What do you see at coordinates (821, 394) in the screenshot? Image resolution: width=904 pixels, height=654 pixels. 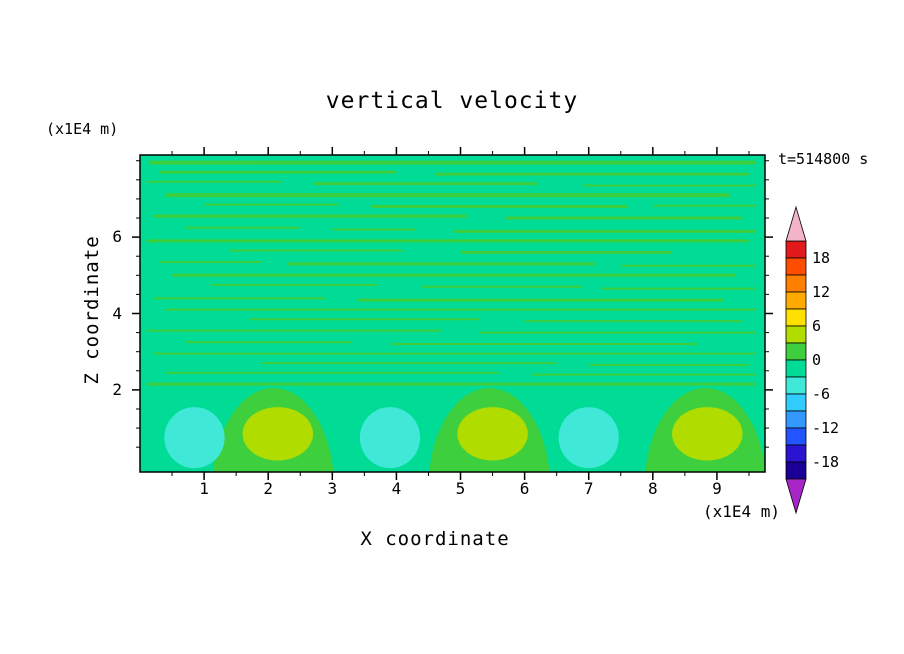 I see `colorbar-tick-label: -6` at bounding box center [821, 394].